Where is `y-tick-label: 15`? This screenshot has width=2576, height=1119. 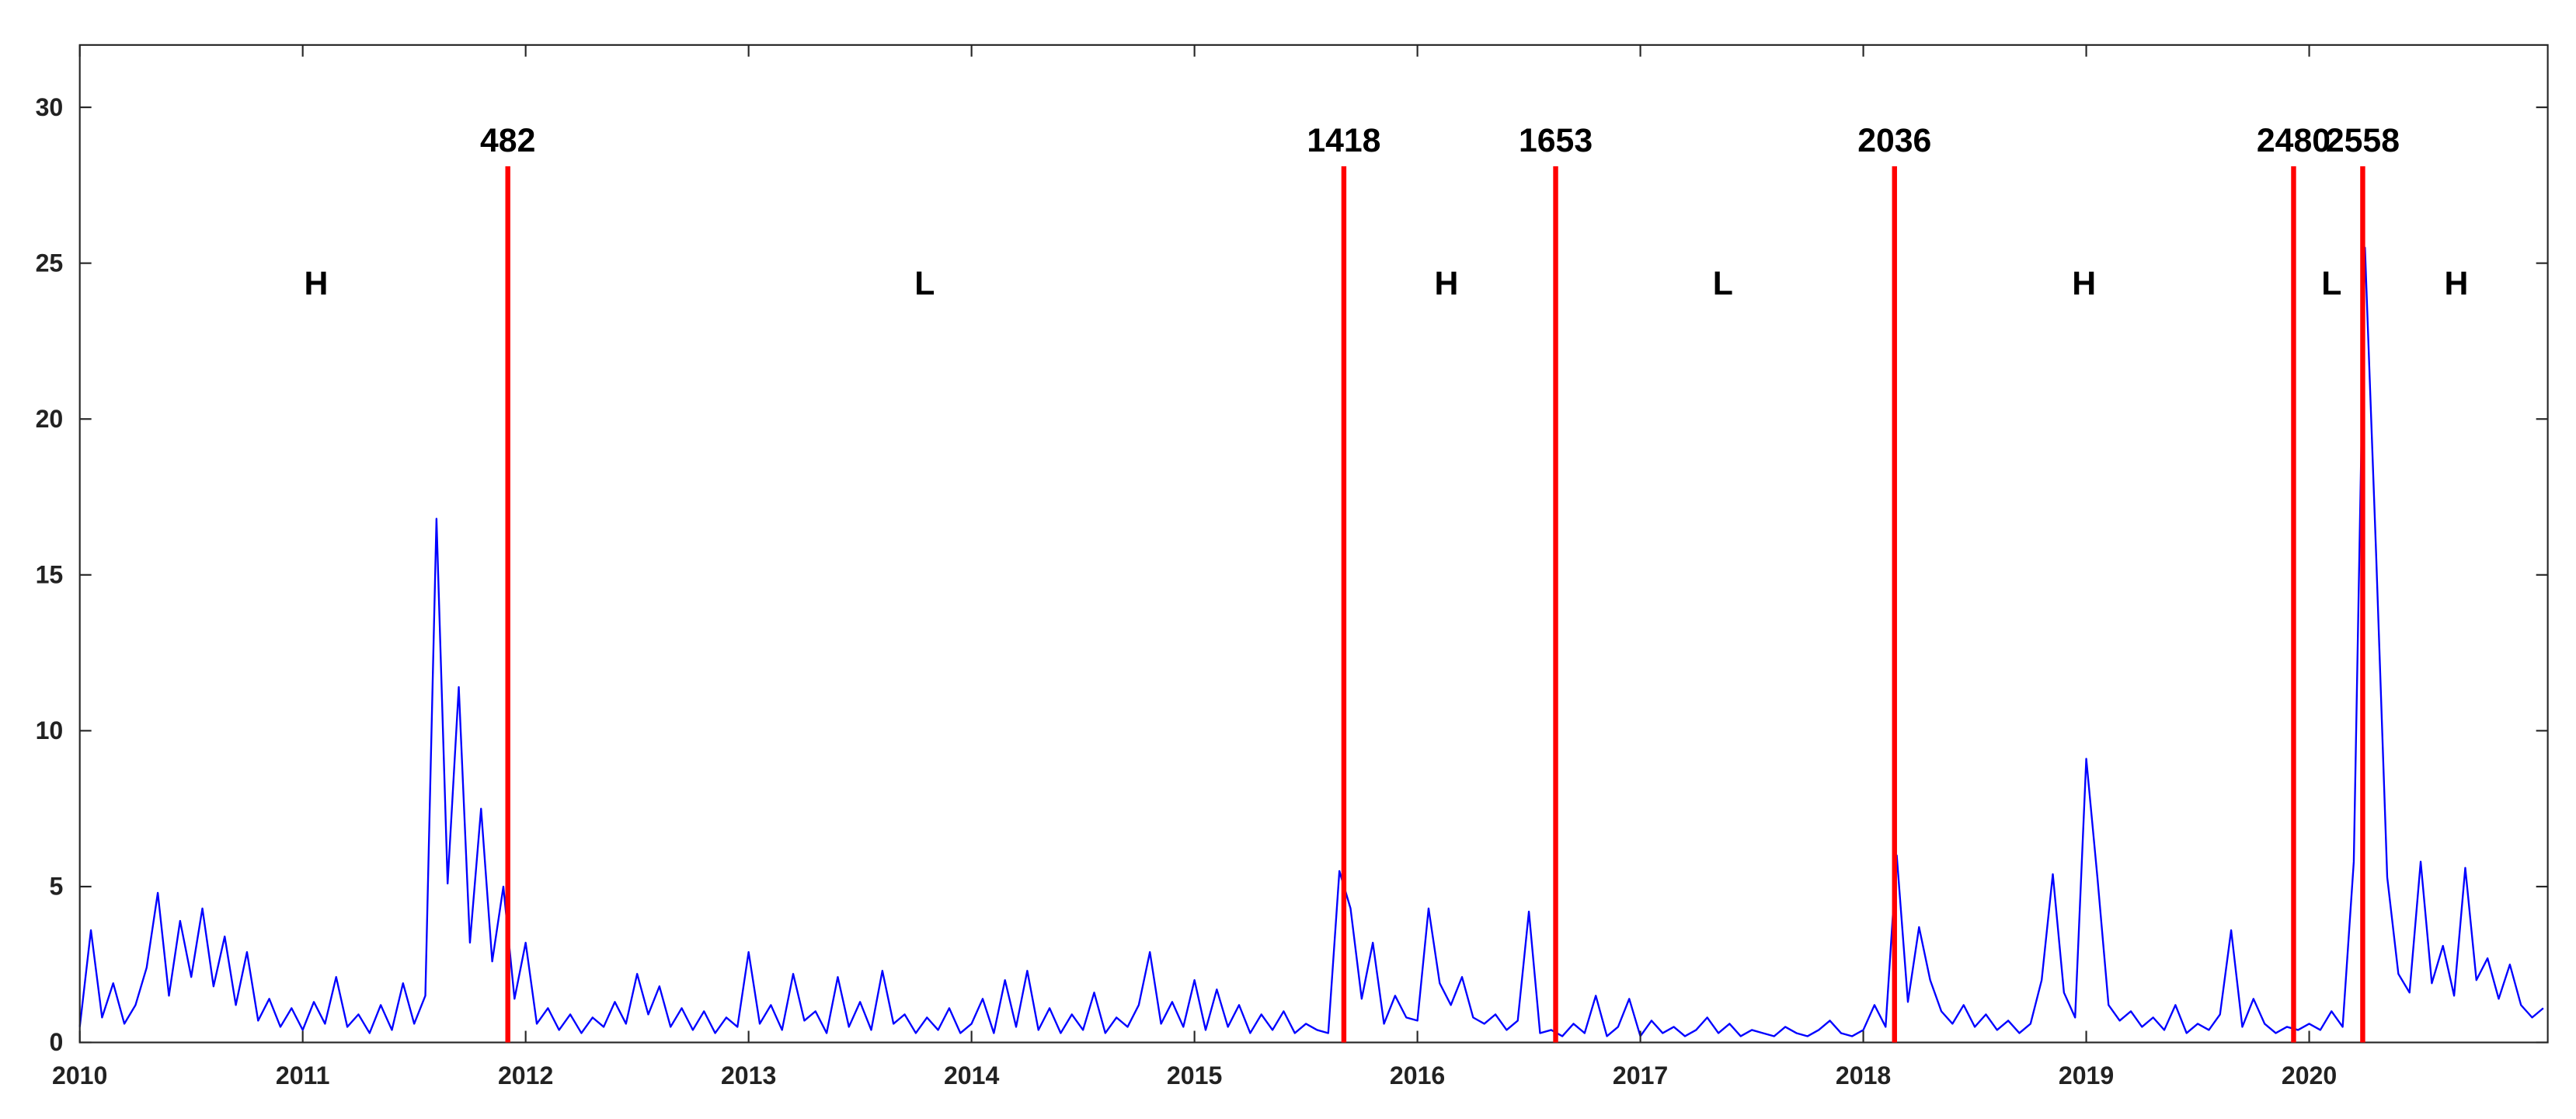
y-tick-label: 15 is located at coordinates (50, 574).